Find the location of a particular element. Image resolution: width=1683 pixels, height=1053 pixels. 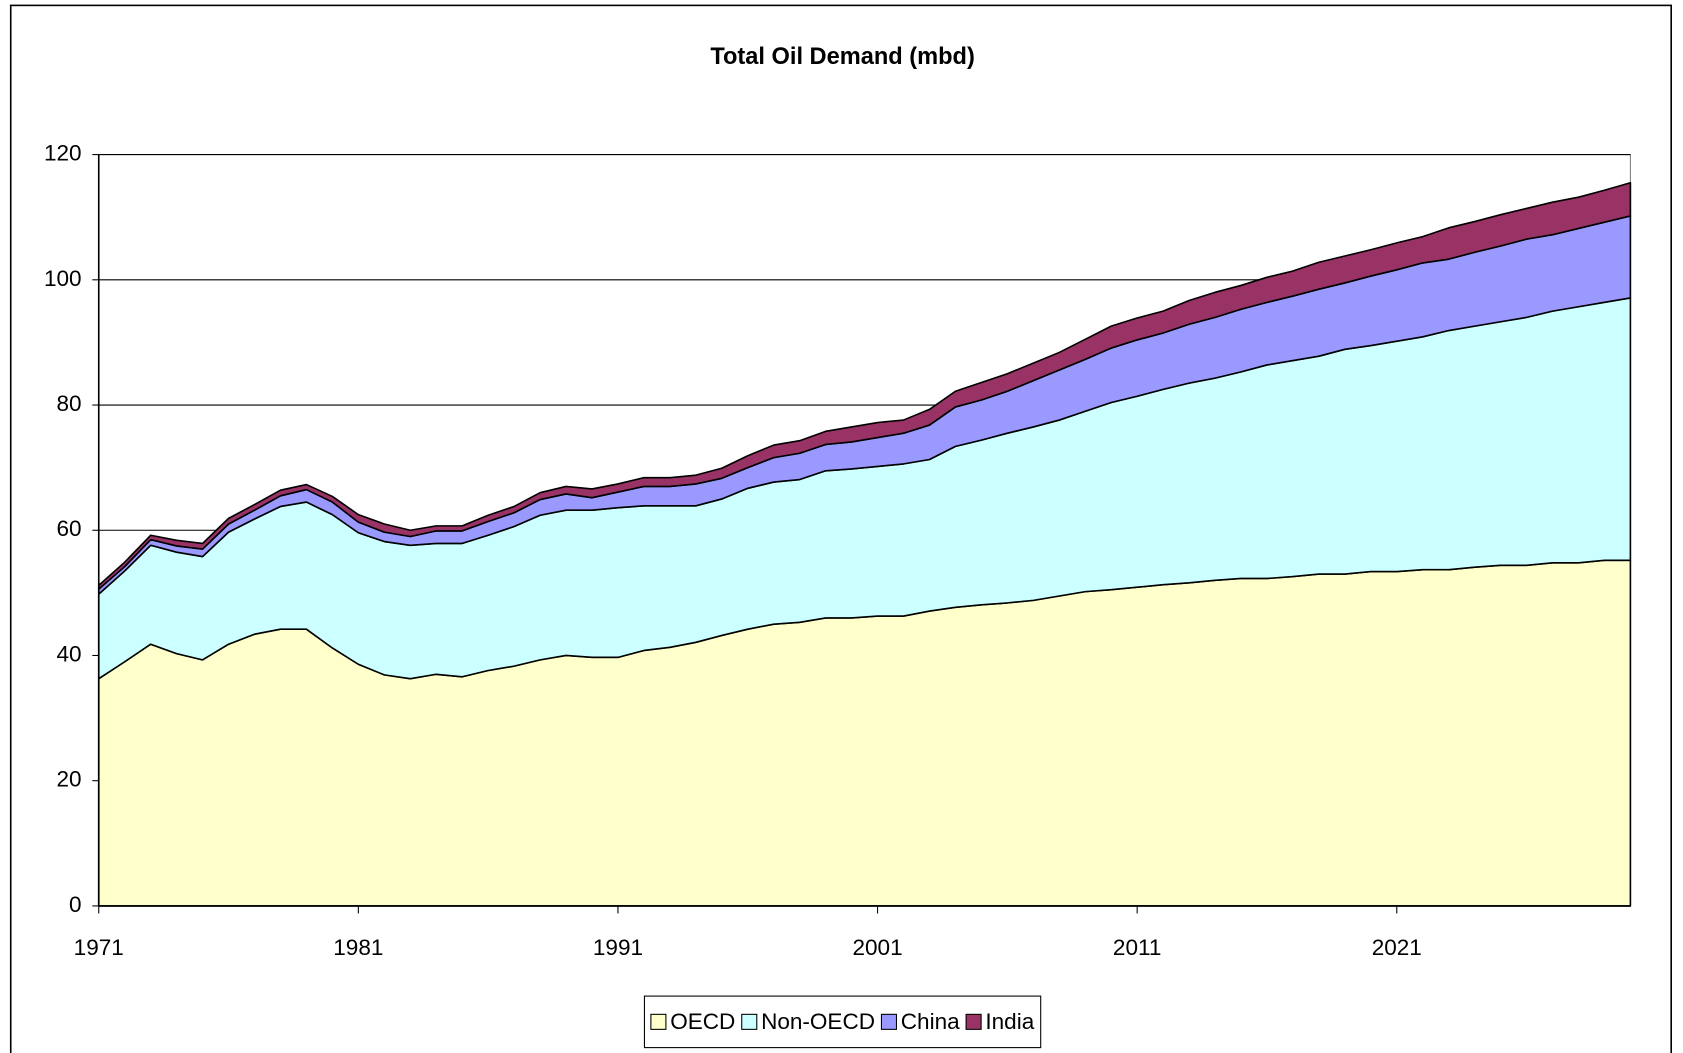

legend-label: Non-OECD is located at coordinates (818, 1021).